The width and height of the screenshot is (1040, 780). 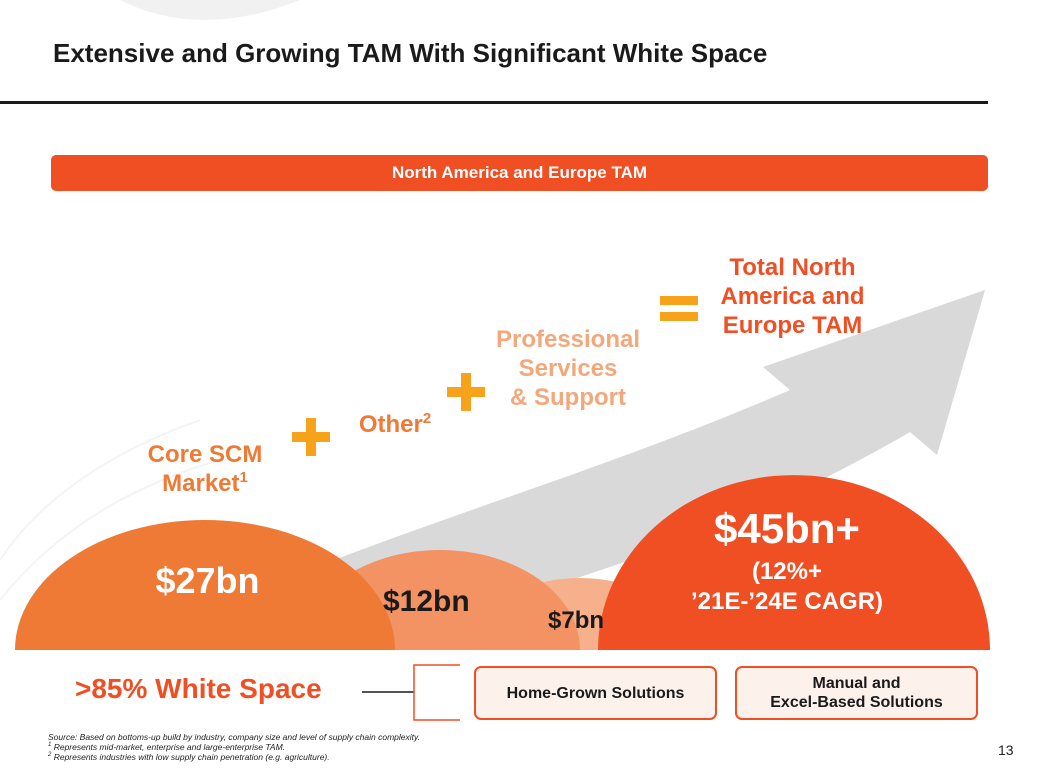 I want to click on total-tam-bubble, so click(x=794, y=562).